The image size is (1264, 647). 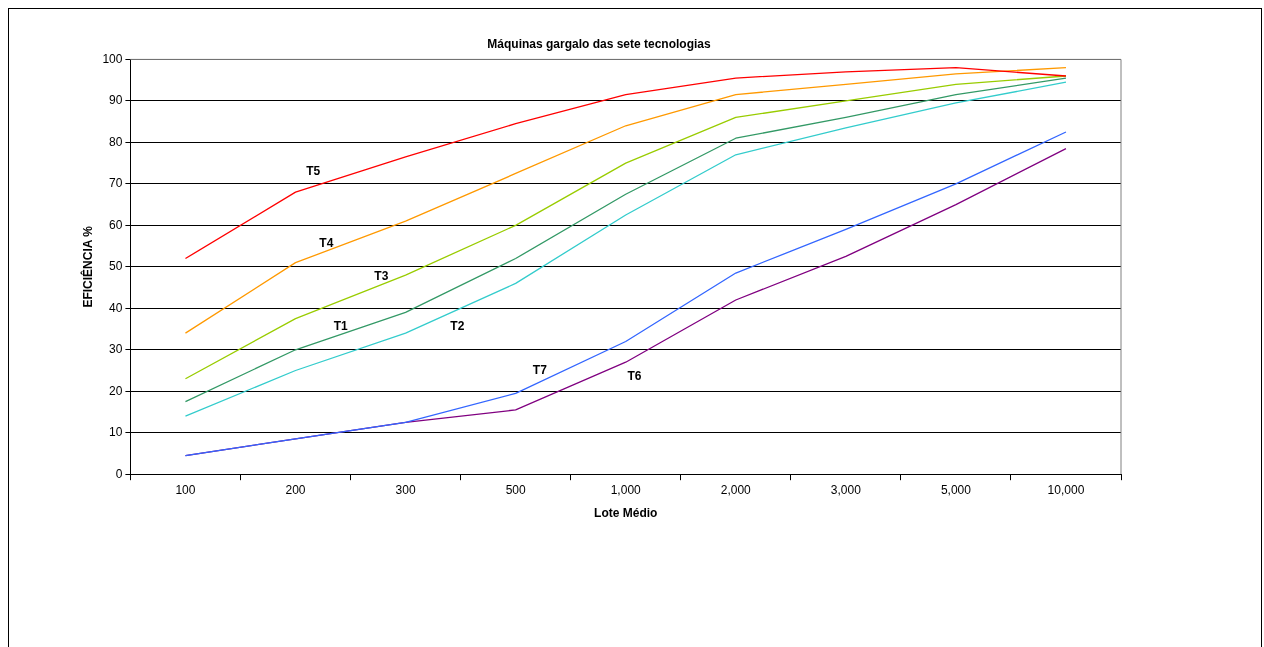 What do you see at coordinates (599, 43) in the screenshot?
I see `chart-title: Máquinas gargalo das sete tecnologias` at bounding box center [599, 43].